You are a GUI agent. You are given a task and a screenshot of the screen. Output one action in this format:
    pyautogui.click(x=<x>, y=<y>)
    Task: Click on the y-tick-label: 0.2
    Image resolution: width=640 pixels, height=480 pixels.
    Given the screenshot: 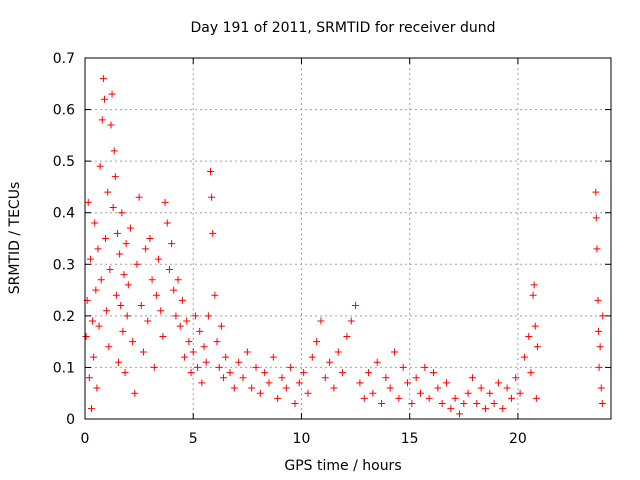 What is the action you would take?
    pyautogui.click(x=64, y=317)
    